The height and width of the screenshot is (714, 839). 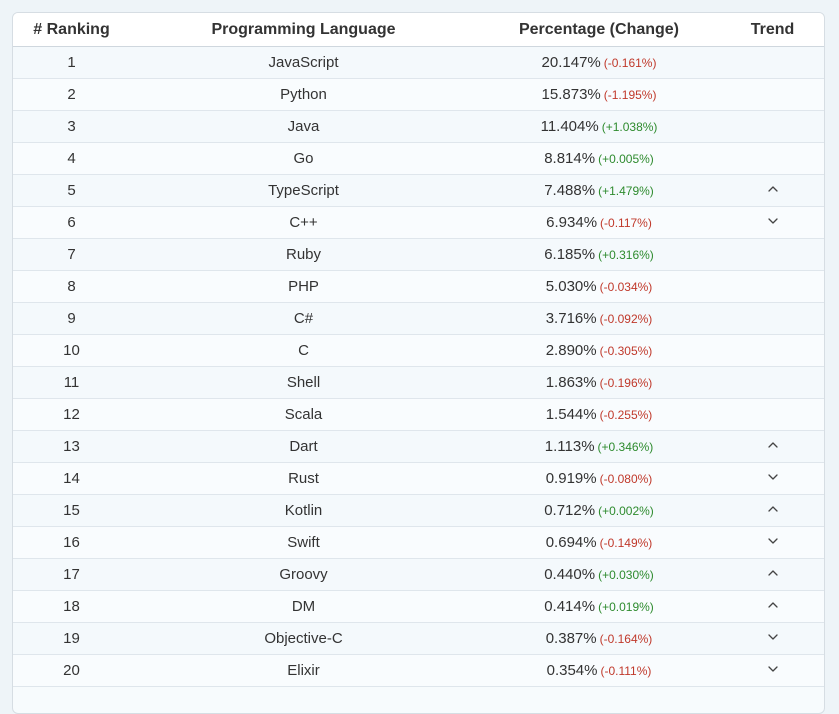 What do you see at coordinates (599, 62) in the screenshot?
I see `percentage-cell: 20.147% (-0.161%)` at bounding box center [599, 62].